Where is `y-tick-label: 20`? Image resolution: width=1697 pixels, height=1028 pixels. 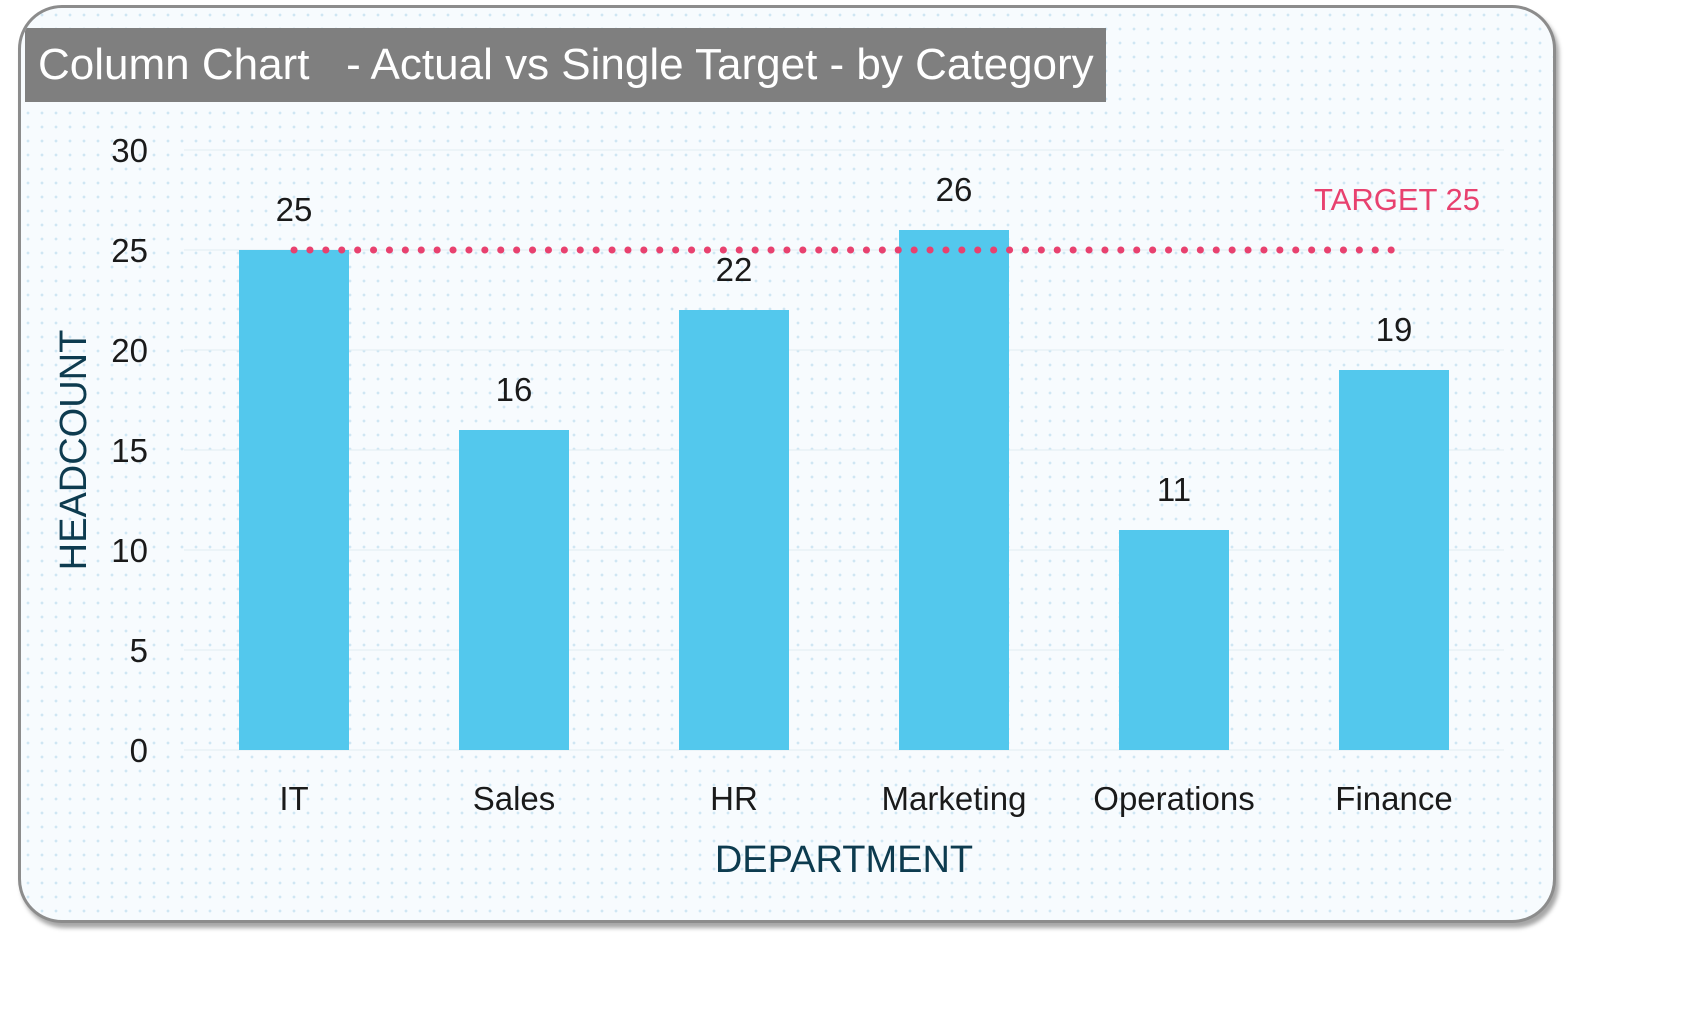 y-tick-label: 20 is located at coordinates (129, 350).